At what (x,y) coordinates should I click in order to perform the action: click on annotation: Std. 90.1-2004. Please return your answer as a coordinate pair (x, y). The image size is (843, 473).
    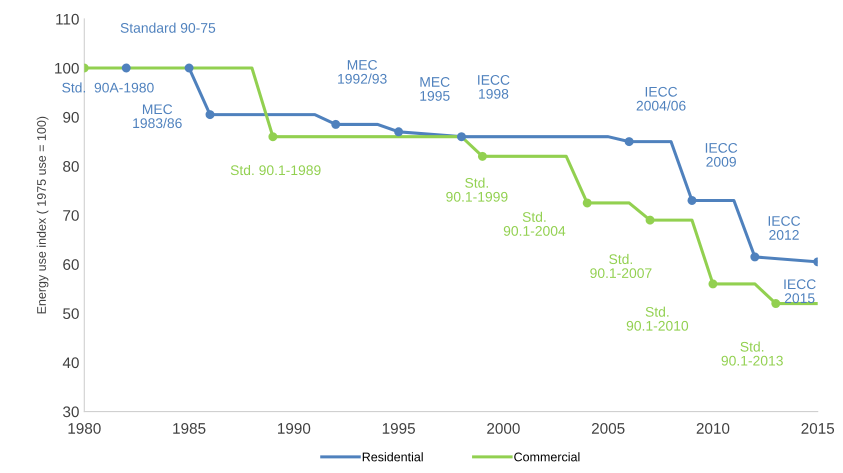
    Looking at the image, I should click on (535, 224).